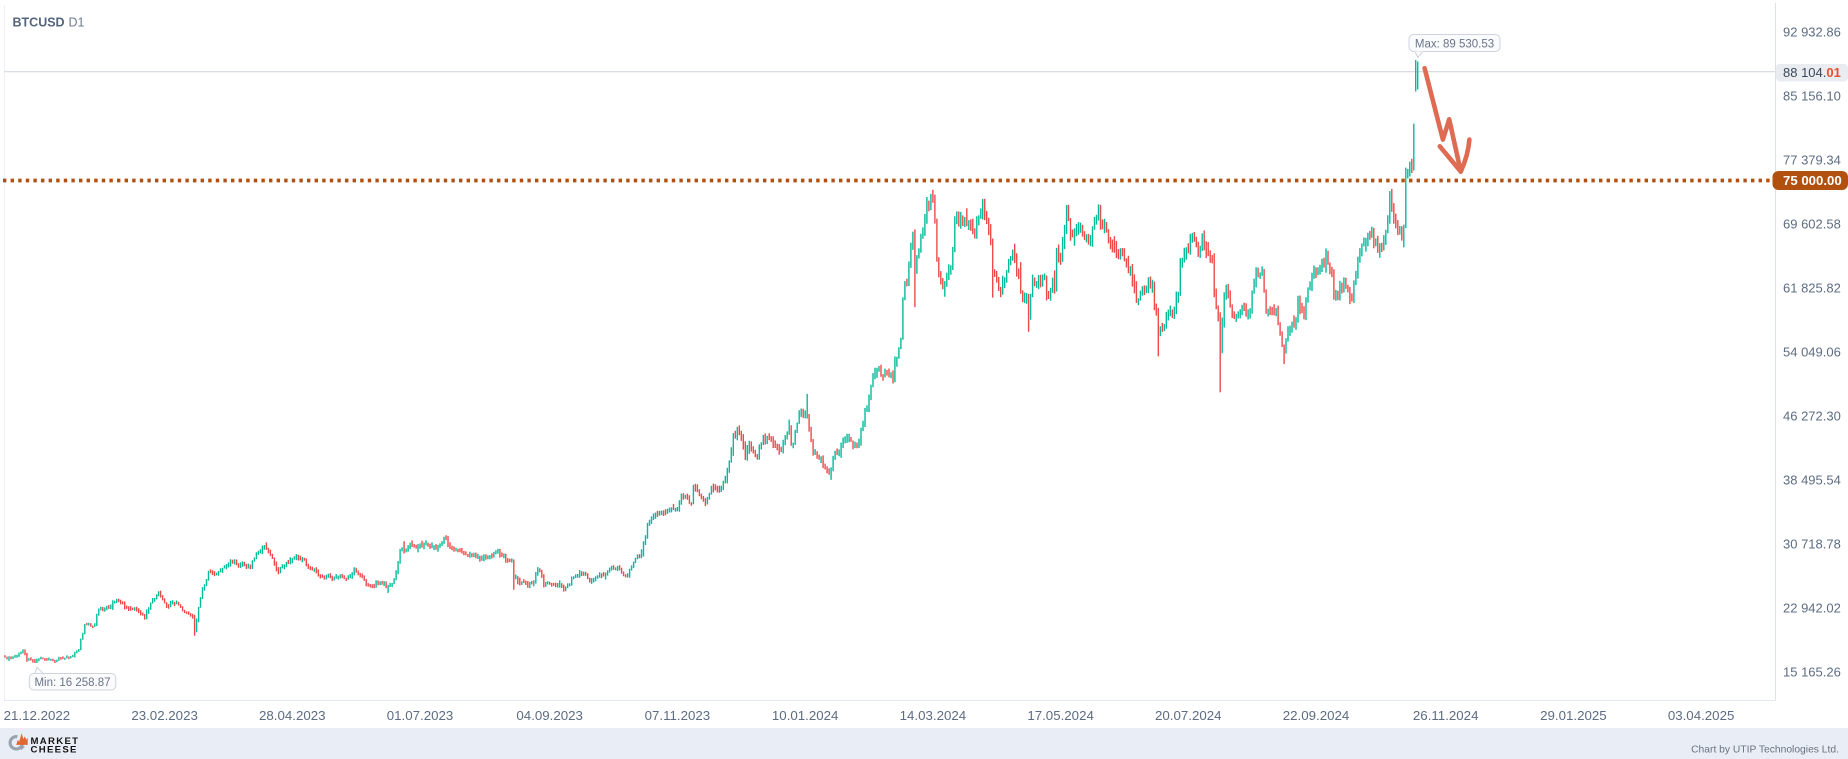 This screenshot has width=1848, height=759. What do you see at coordinates (77, 23) in the screenshot?
I see `svg-text: D1` at bounding box center [77, 23].